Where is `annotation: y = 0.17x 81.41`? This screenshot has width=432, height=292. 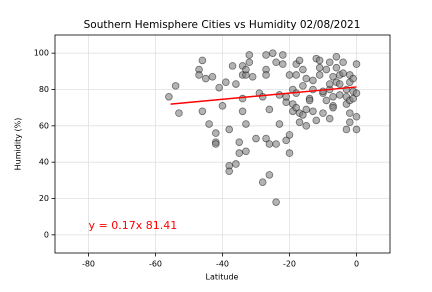 annotation: y = 0.17x 81.41 is located at coordinates (133, 225).